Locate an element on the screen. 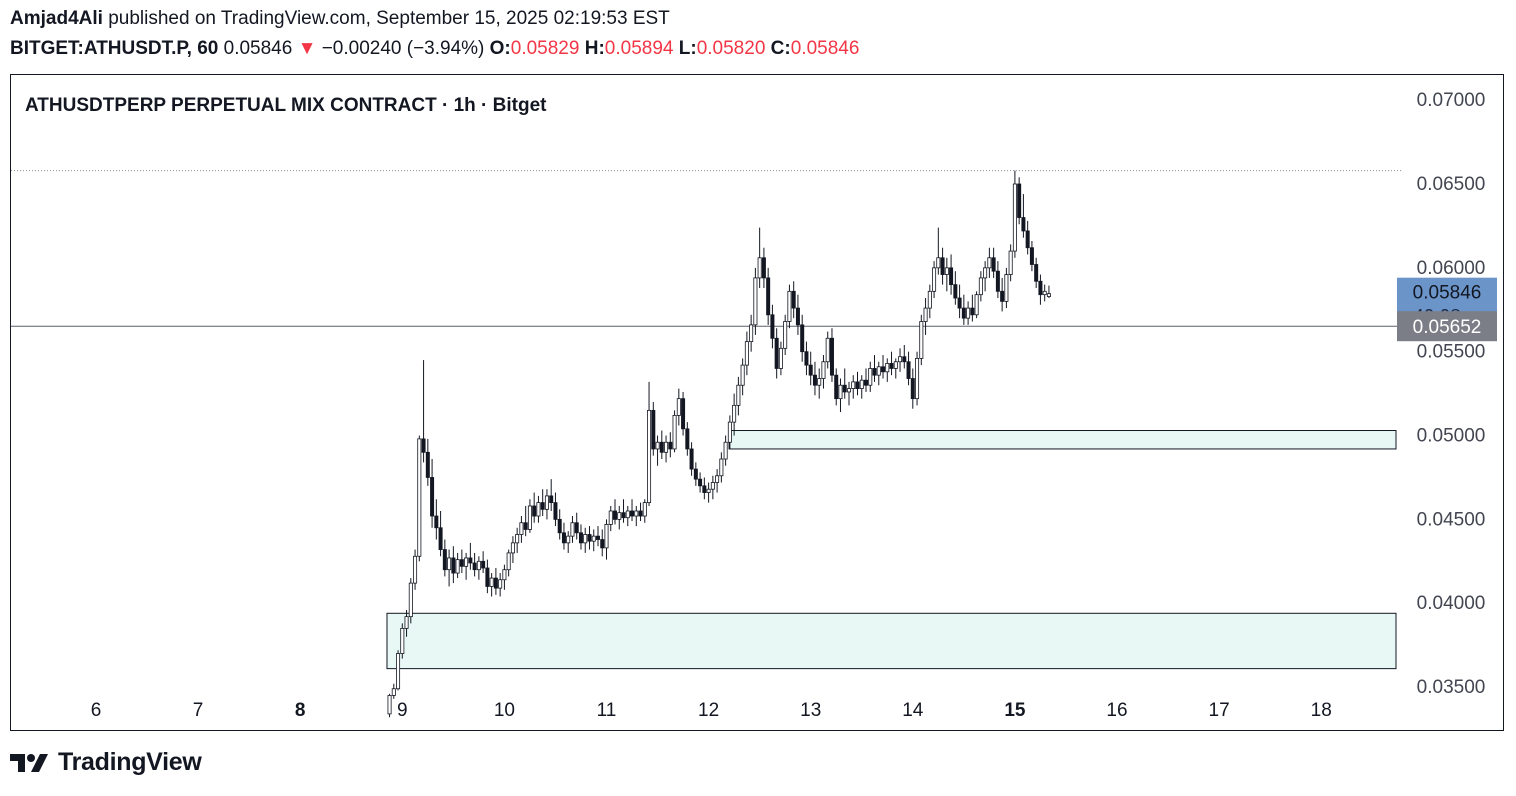 This screenshot has height=796, width=1516. x-tick-label: 10 is located at coordinates (504, 710).